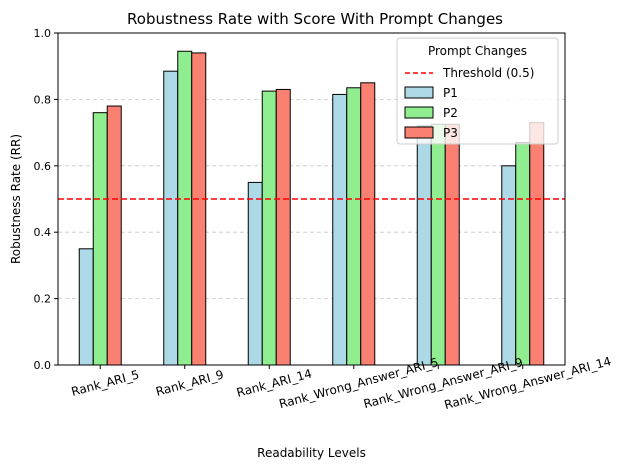 This screenshot has width=629, height=470. Describe the element at coordinates (311, 453) in the screenshot. I see `x-axis-label: Readability Levels` at that location.